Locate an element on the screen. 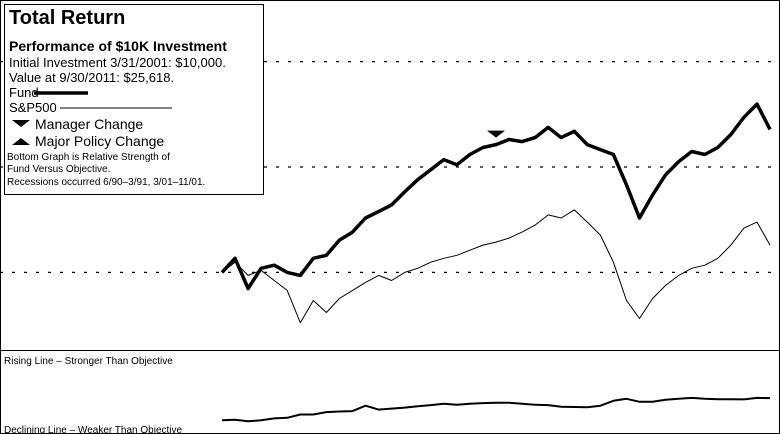 The height and width of the screenshot is (434, 780). panel-label: Rising Line – Stronger Than Objective is located at coordinates (88, 361).